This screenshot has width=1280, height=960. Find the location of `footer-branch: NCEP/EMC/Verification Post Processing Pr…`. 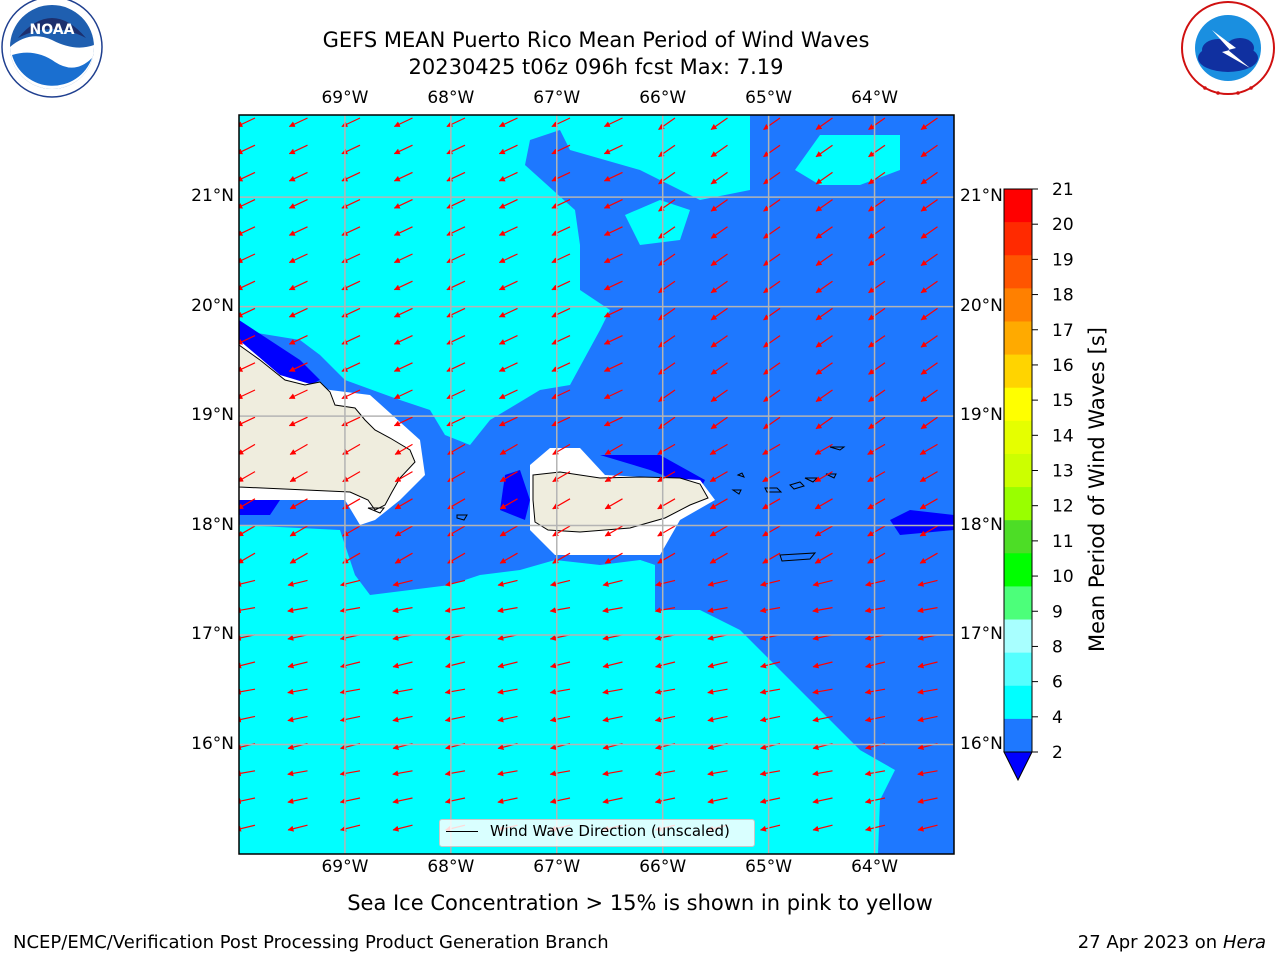

footer-branch: NCEP/EMC/Verification Post Processing Pr… is located at coordinates (311, 942).